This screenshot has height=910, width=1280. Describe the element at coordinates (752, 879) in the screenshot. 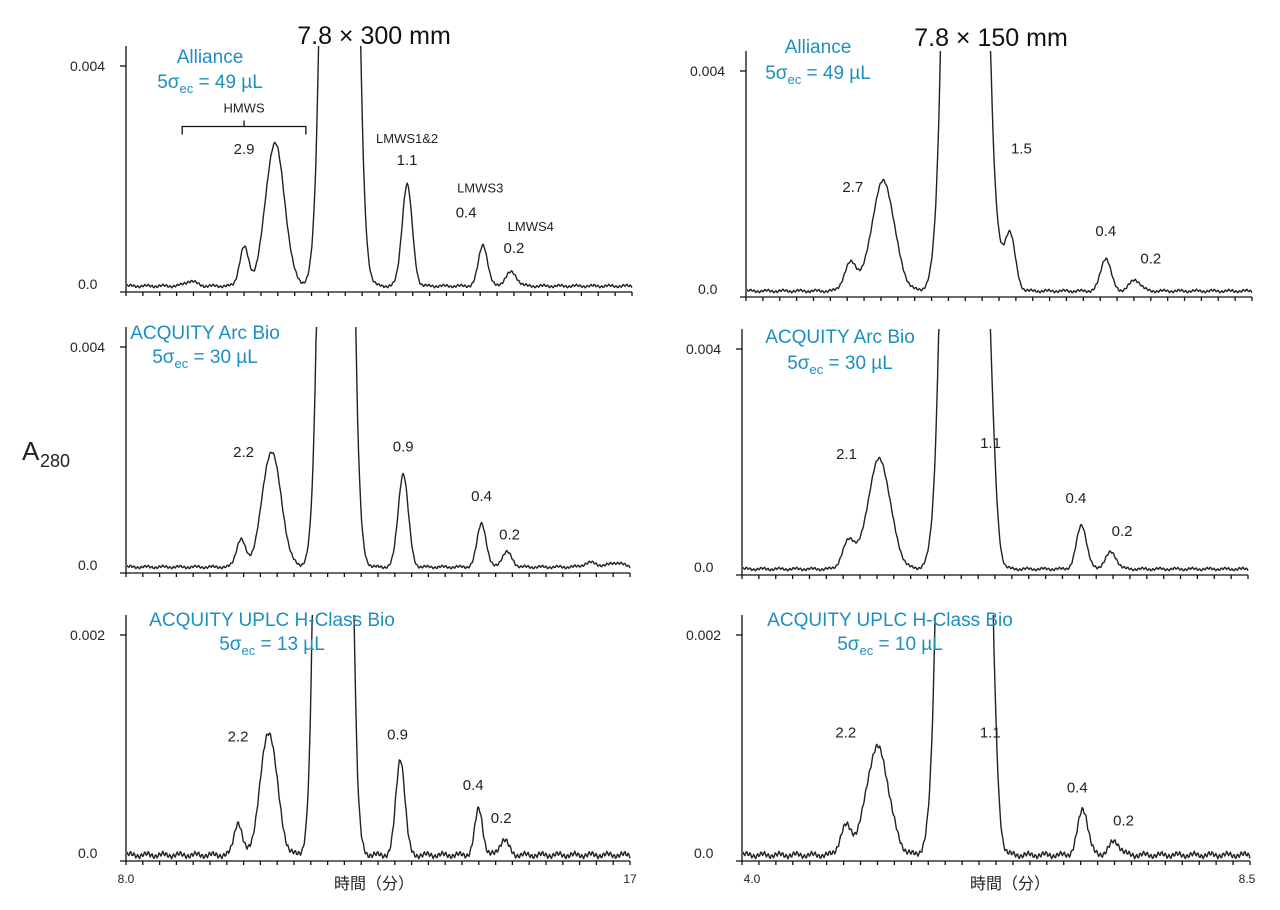

I see `x-tick-start-150mm: 4.0` at that location.